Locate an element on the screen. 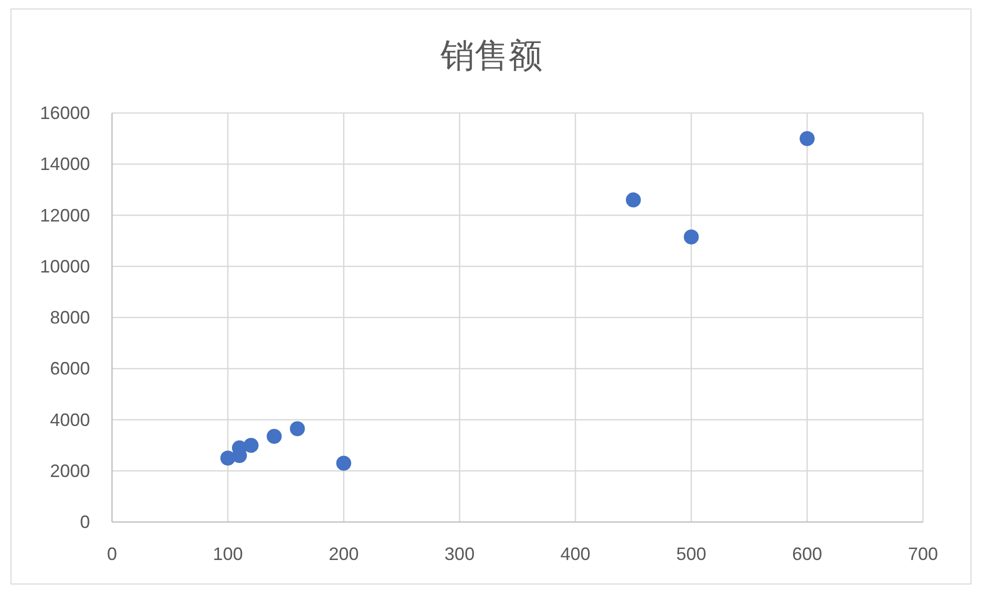 The height and width of the screenshot is (593, 993). x-tick-label: 500 is located at coordinates (691, 554).